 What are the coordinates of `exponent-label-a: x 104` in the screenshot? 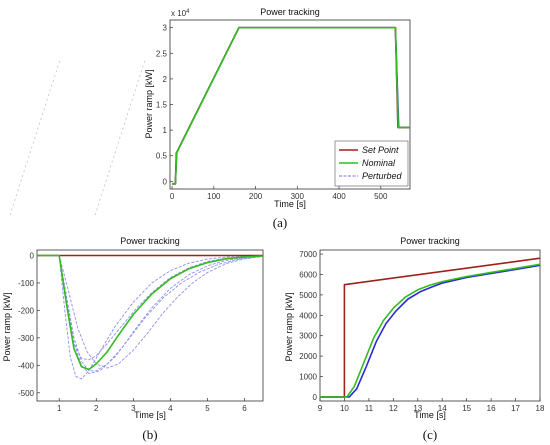 It's located at (180, 13).